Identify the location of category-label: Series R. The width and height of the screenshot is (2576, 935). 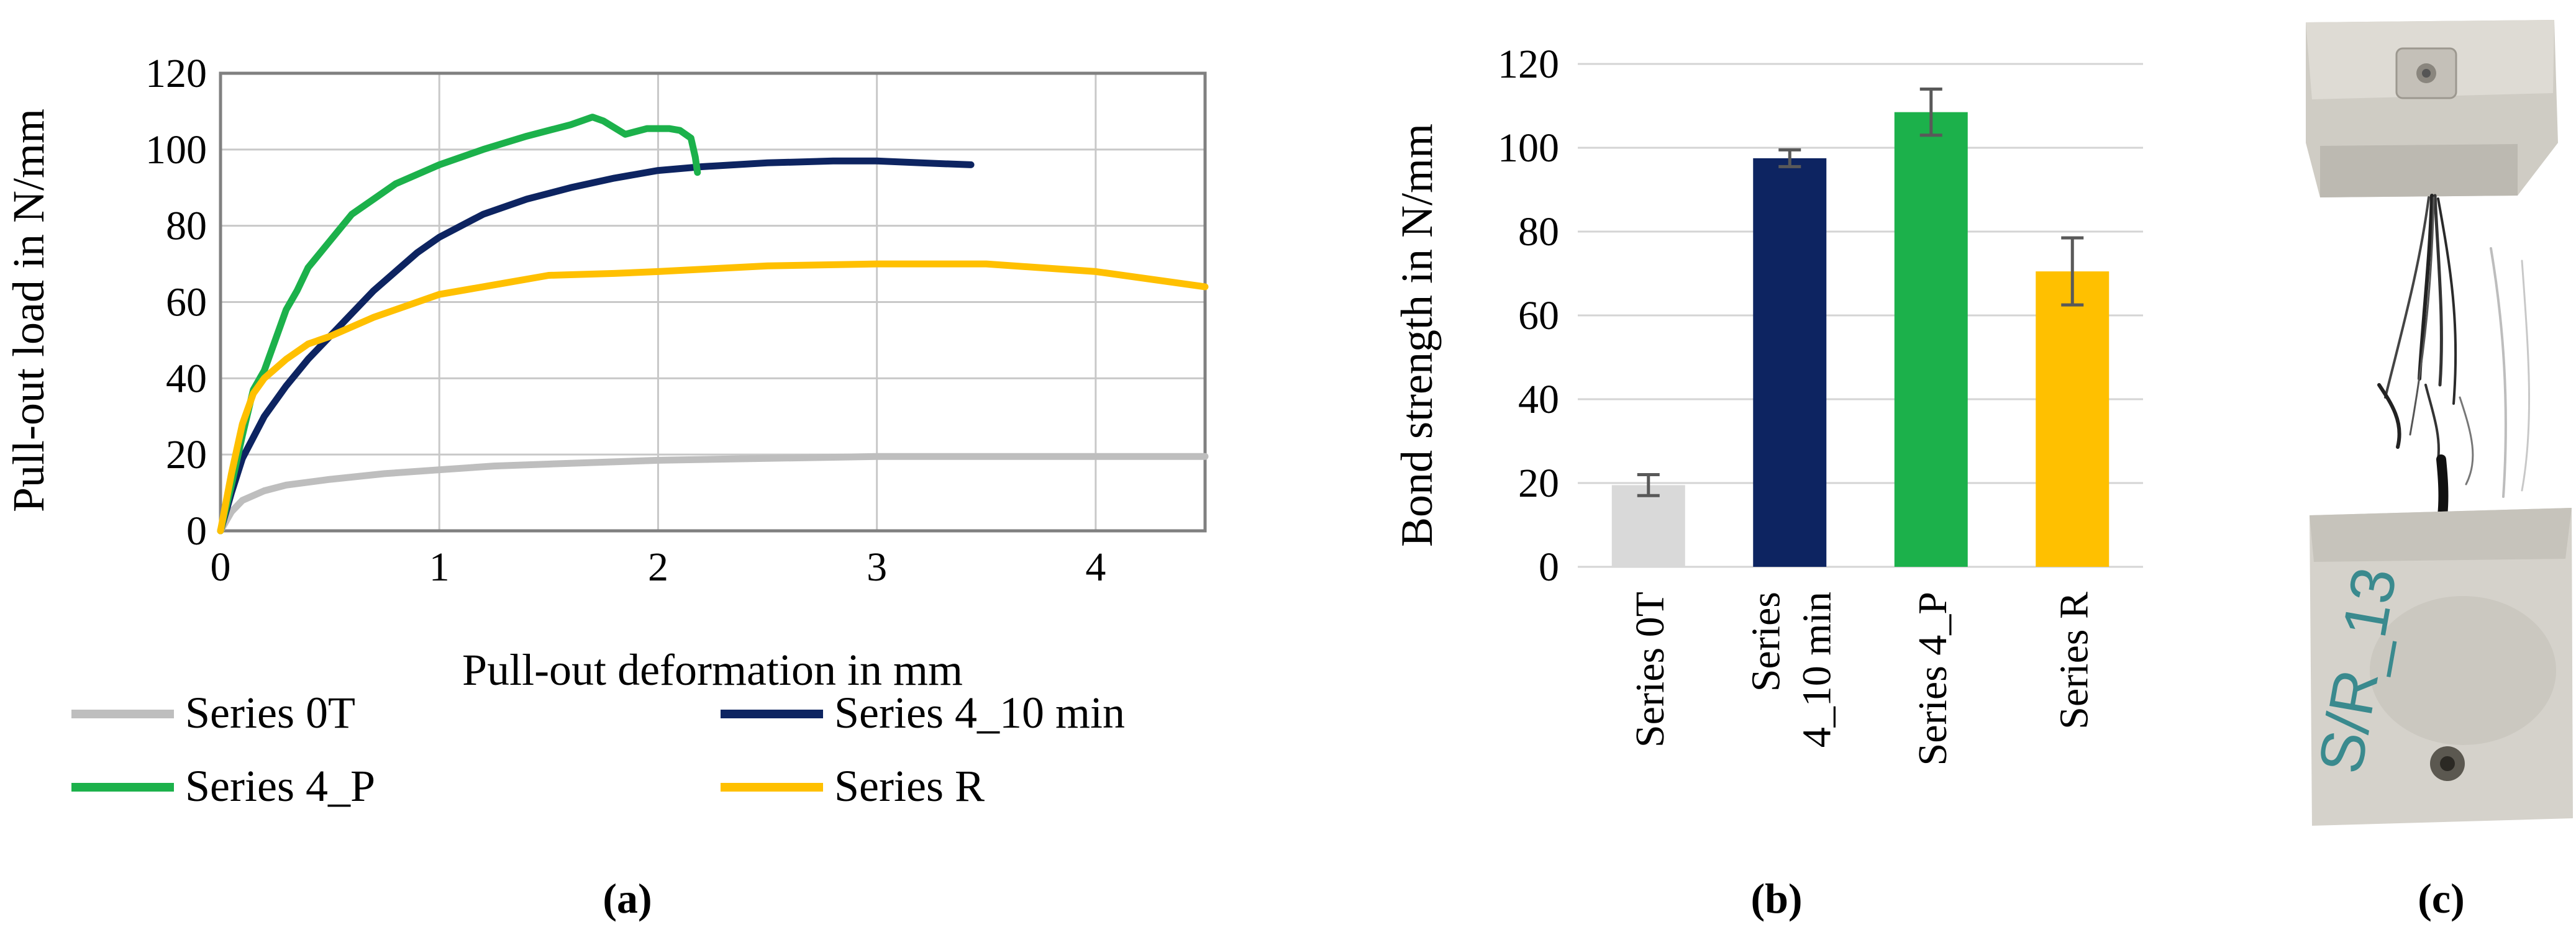
(2073, 660).